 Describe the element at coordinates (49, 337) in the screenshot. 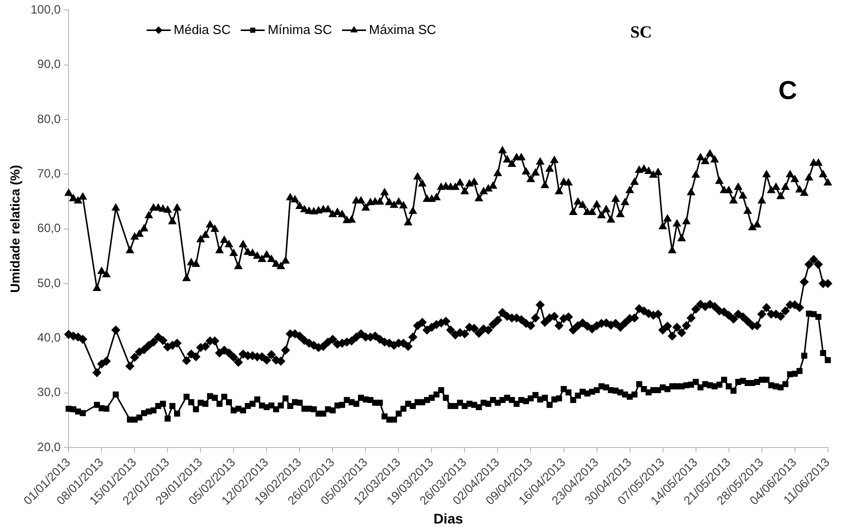

I see `y-tick-label: 40,0` at that location.